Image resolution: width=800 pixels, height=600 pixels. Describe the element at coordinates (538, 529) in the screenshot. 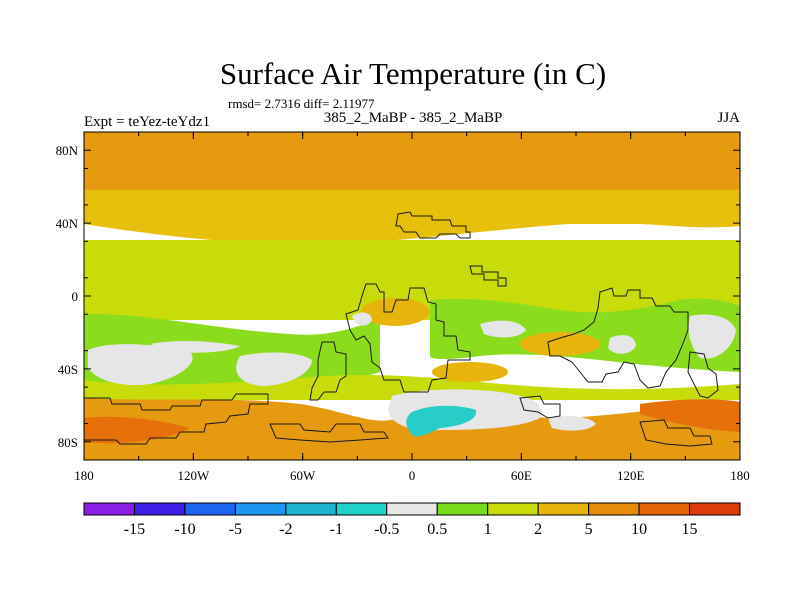

I see `colorbar-label: 2` at that location.